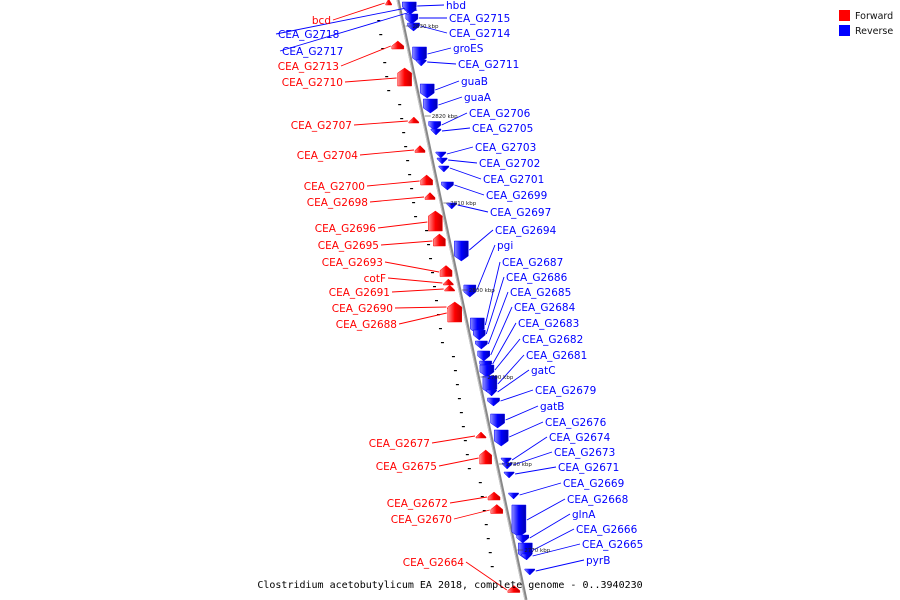 This screenshot has width=900, height=600. What do you see at coordinates (526, 557) in the screenshot?
I see `gene-cea-g2665` at bounding box center [526, 557].